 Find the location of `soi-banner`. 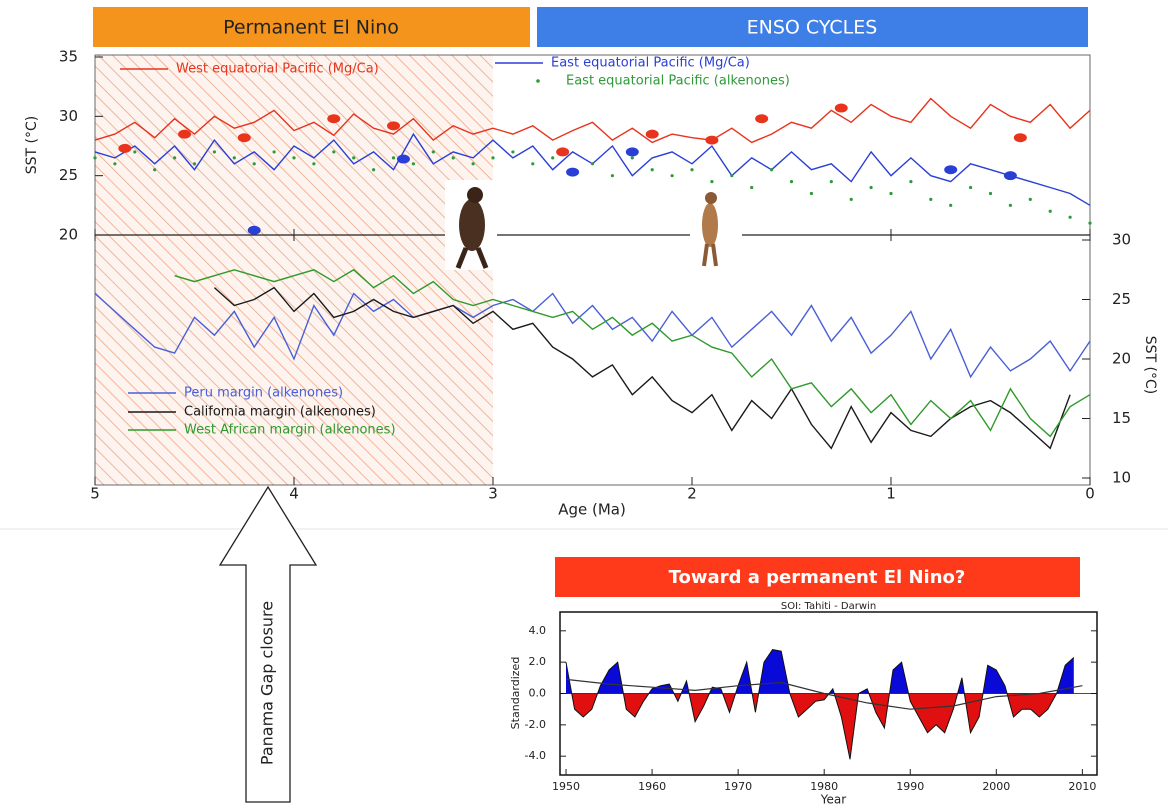

soi-banner is located at coordinates (817, 577).